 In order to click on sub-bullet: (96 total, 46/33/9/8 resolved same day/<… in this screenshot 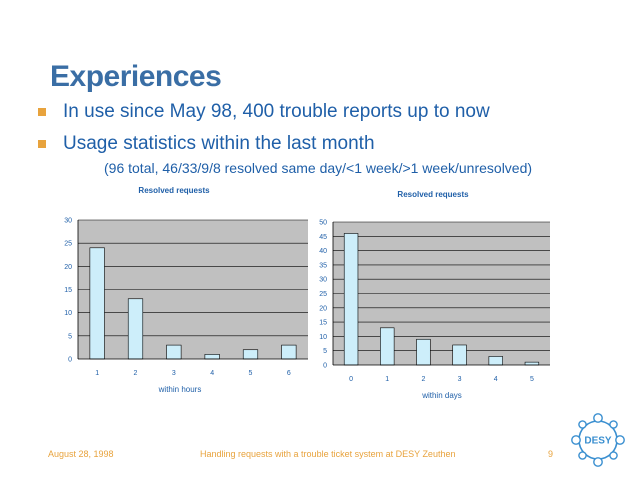, I will do `click(318, 168)`.